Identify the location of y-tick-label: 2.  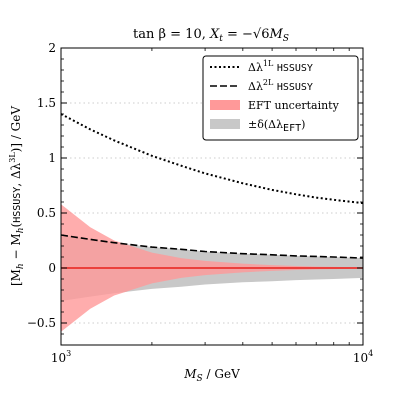
(52, 48).